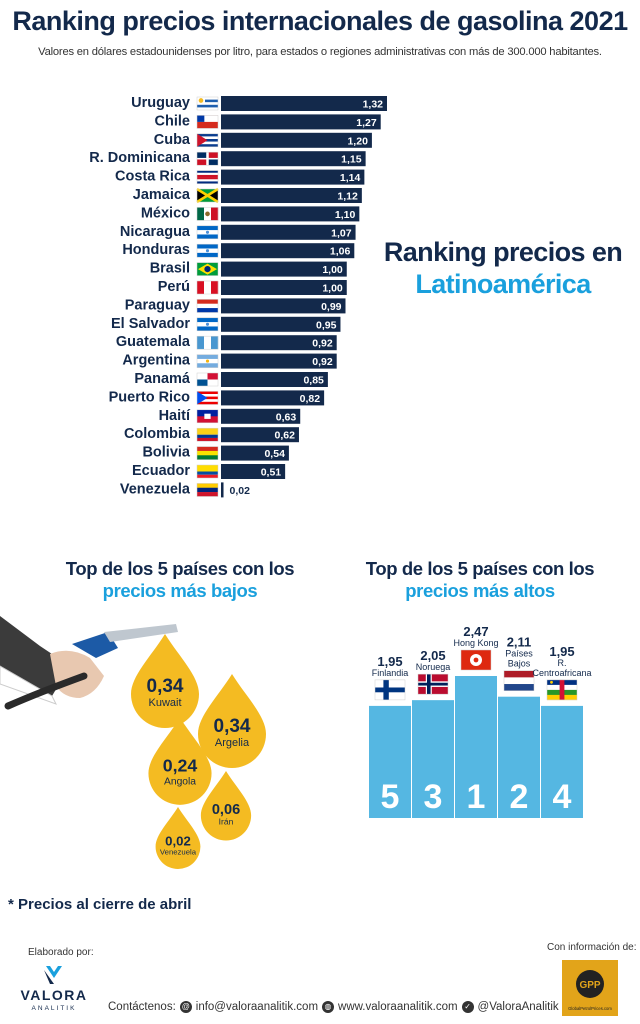 This screenshot has height=1024, width=640. I want to click on el-salvador-flag, so click(207, 324).